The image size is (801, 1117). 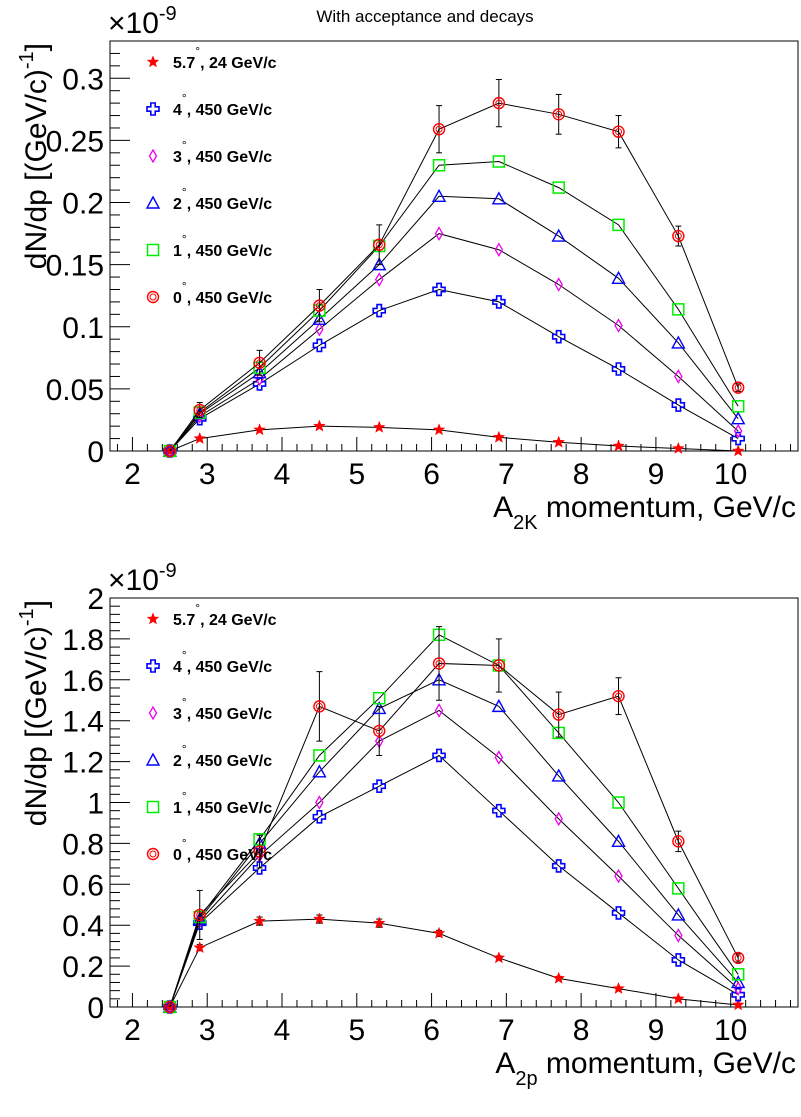 What do you see at coordinates (75, 390) in the screenshot?
I see `y-tick-label: 0.05` at bounding box center [75, 390].